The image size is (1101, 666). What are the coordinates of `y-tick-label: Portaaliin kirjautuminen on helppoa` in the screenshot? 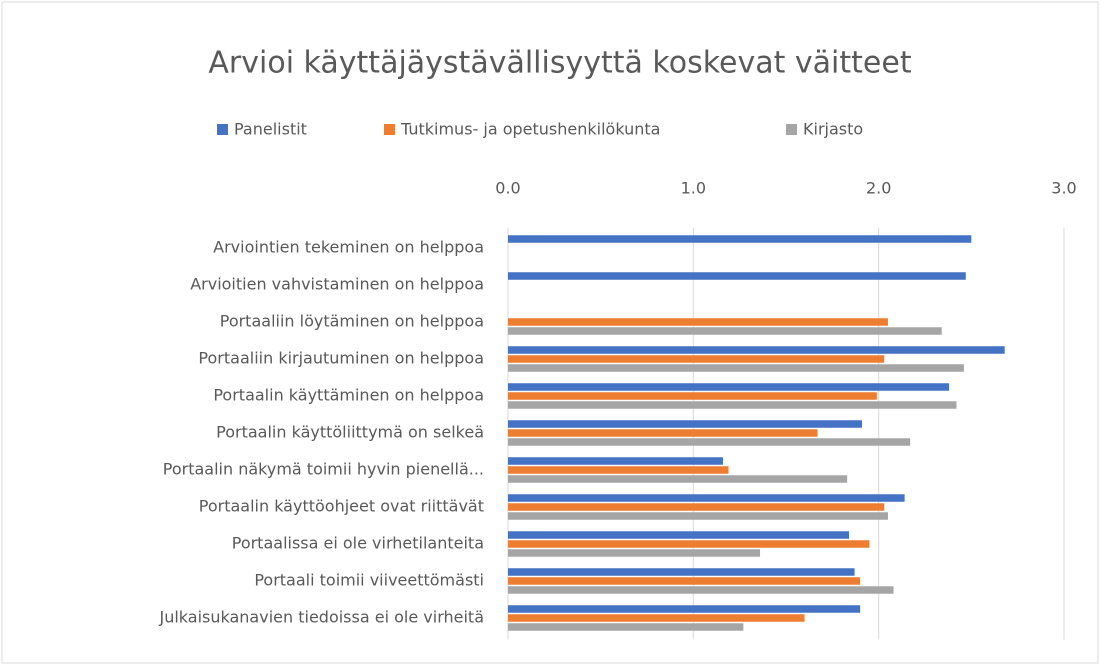 It's located at (341, 358).